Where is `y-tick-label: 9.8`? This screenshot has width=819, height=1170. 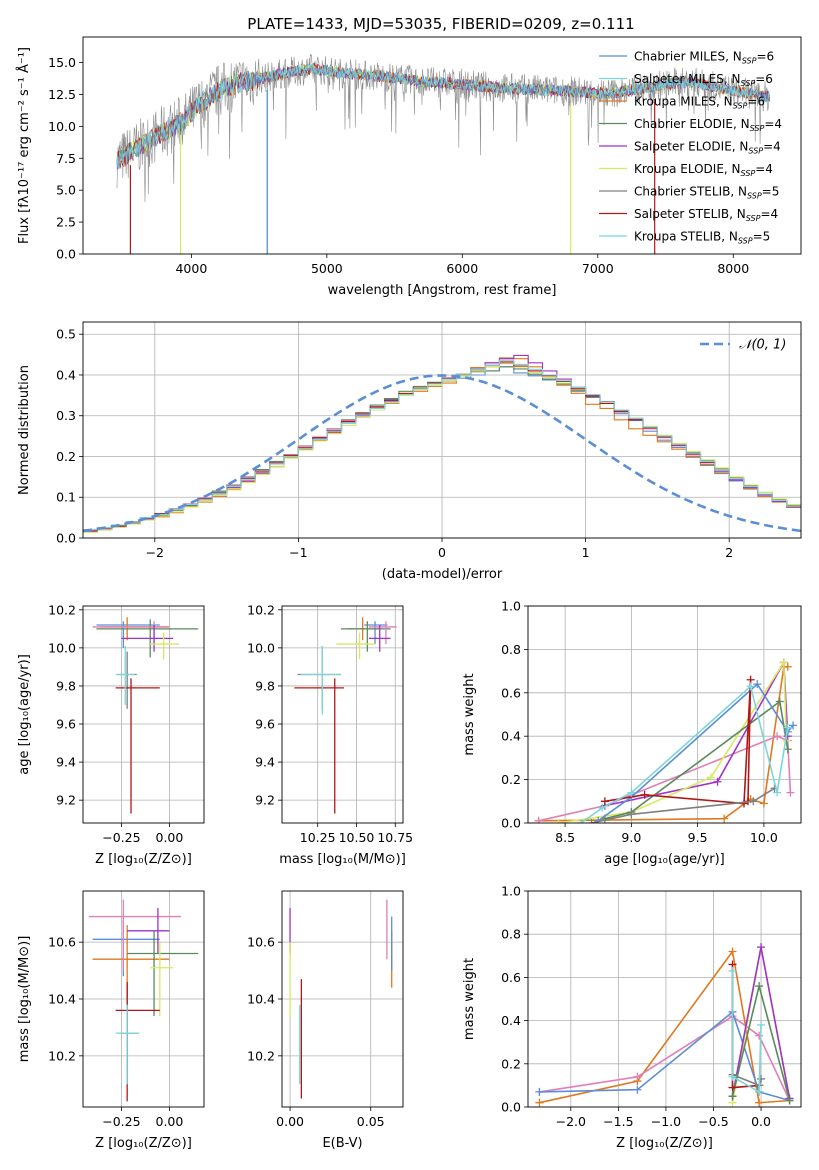
y-tick-label: 9.8 is located at coordinates (66, 685).